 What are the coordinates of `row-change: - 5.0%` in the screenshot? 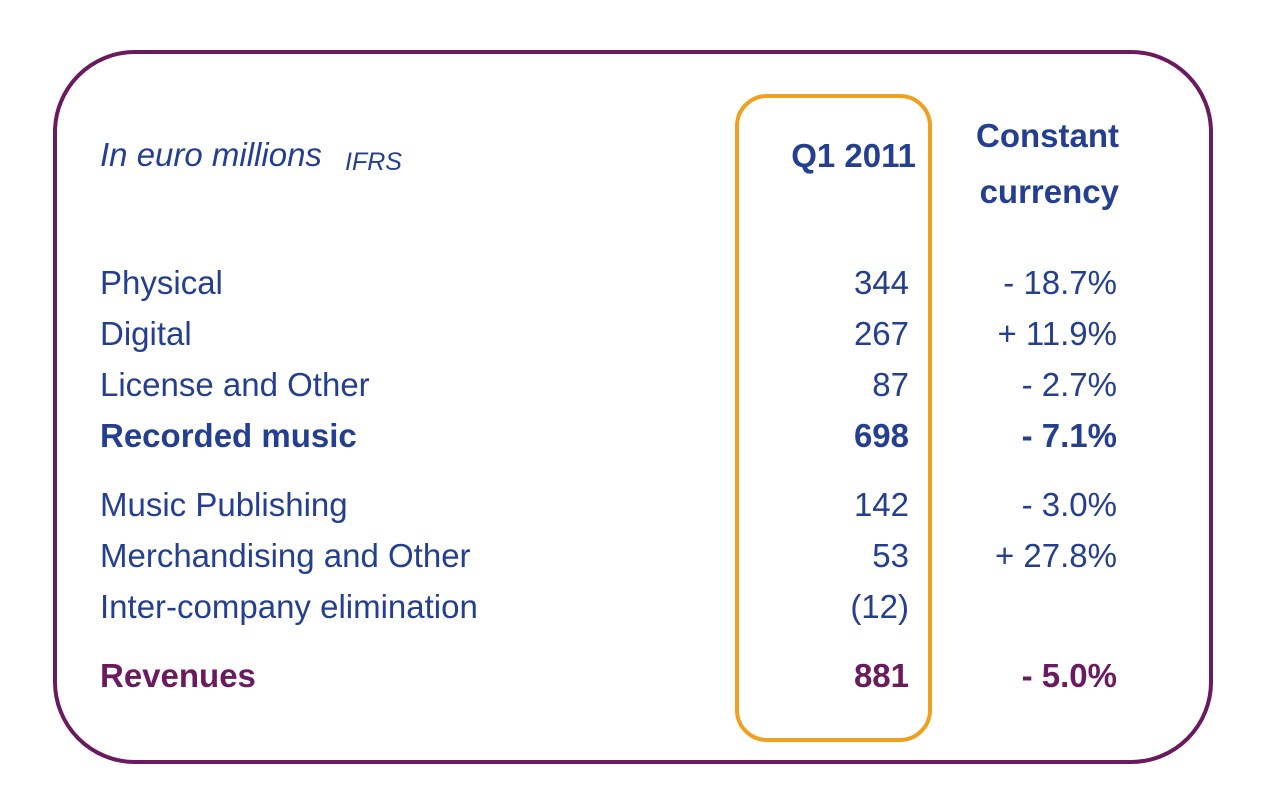 It's located at (1069, 675).